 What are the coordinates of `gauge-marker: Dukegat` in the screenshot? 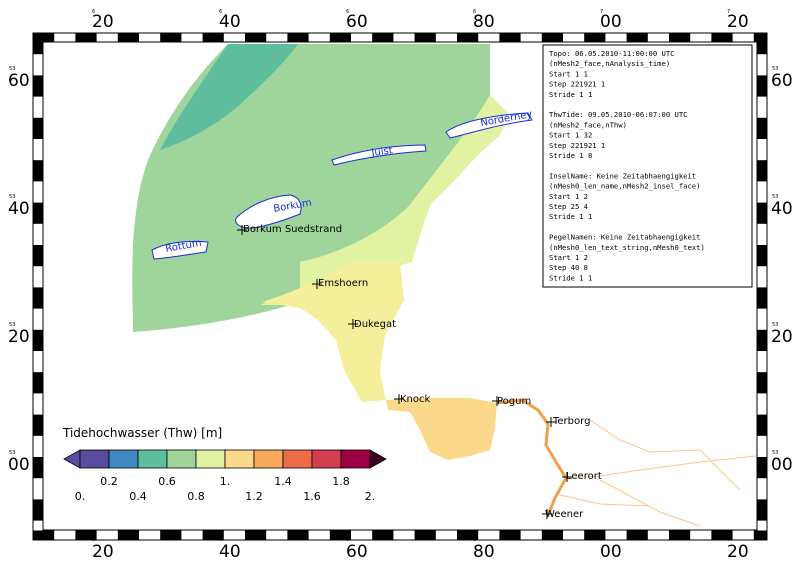 It's located at (372, 324).